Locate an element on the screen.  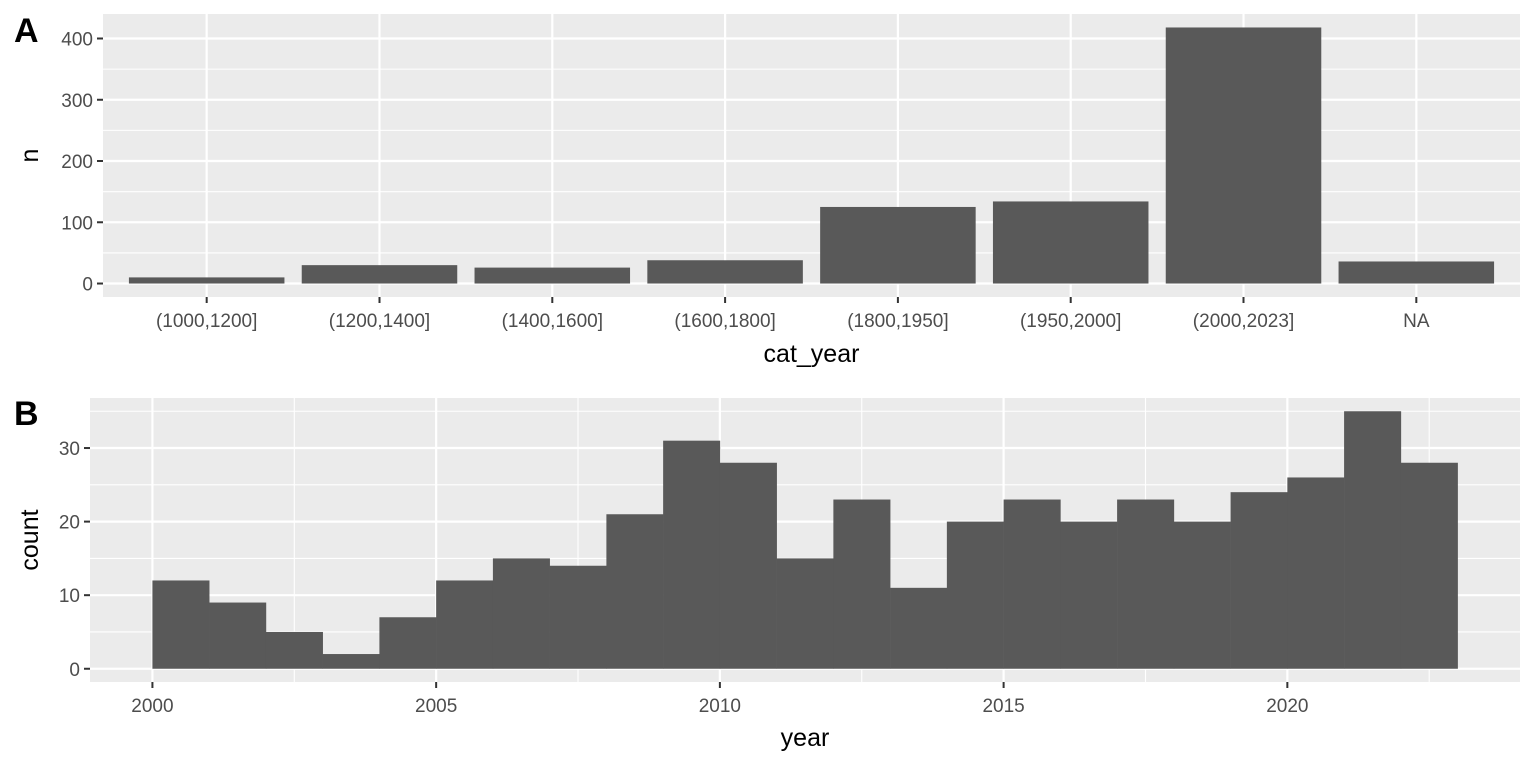
x-tick-label: (1800,1950] is located at coordinates (897, 321).